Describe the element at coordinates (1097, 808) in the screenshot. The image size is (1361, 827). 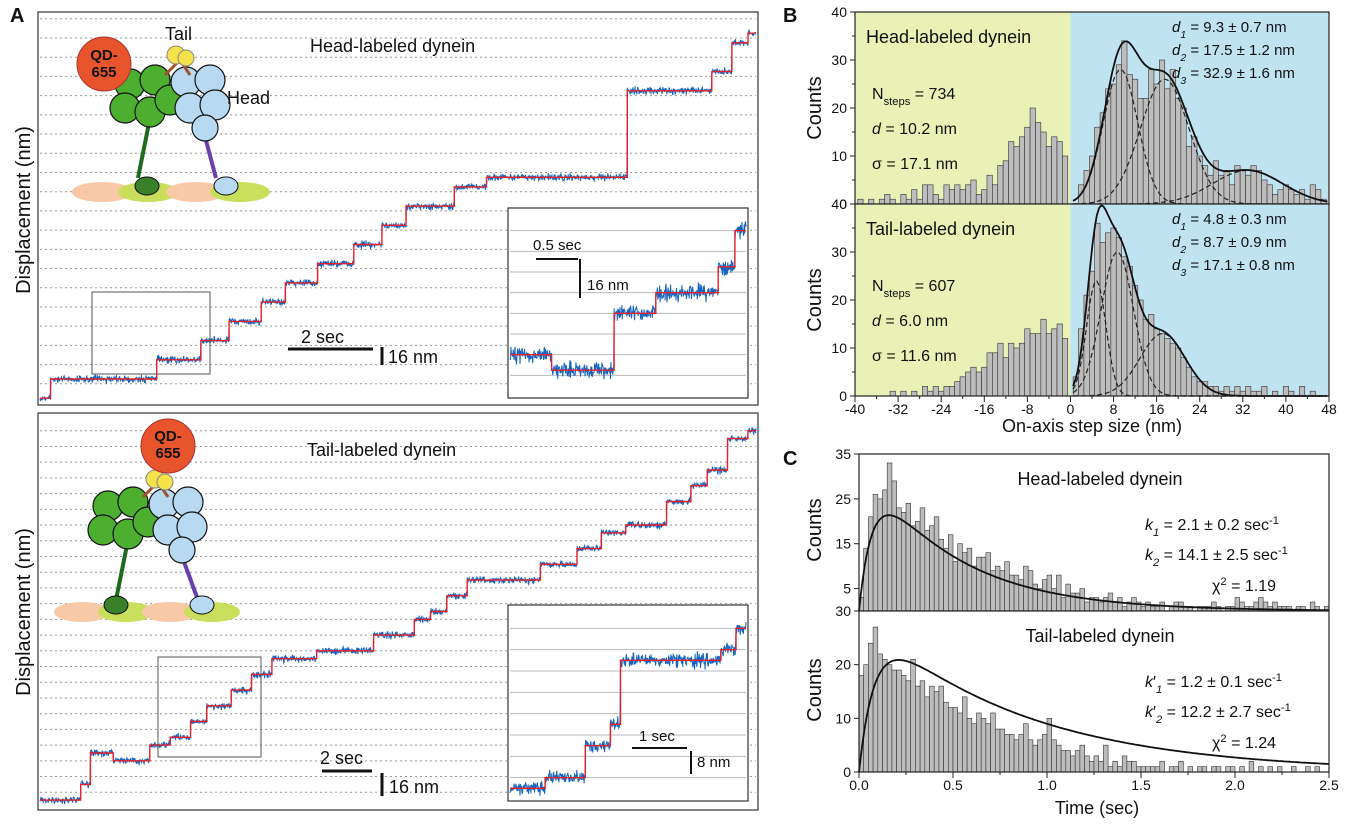
I see `c-xlabel: Time (sec)` at that location.